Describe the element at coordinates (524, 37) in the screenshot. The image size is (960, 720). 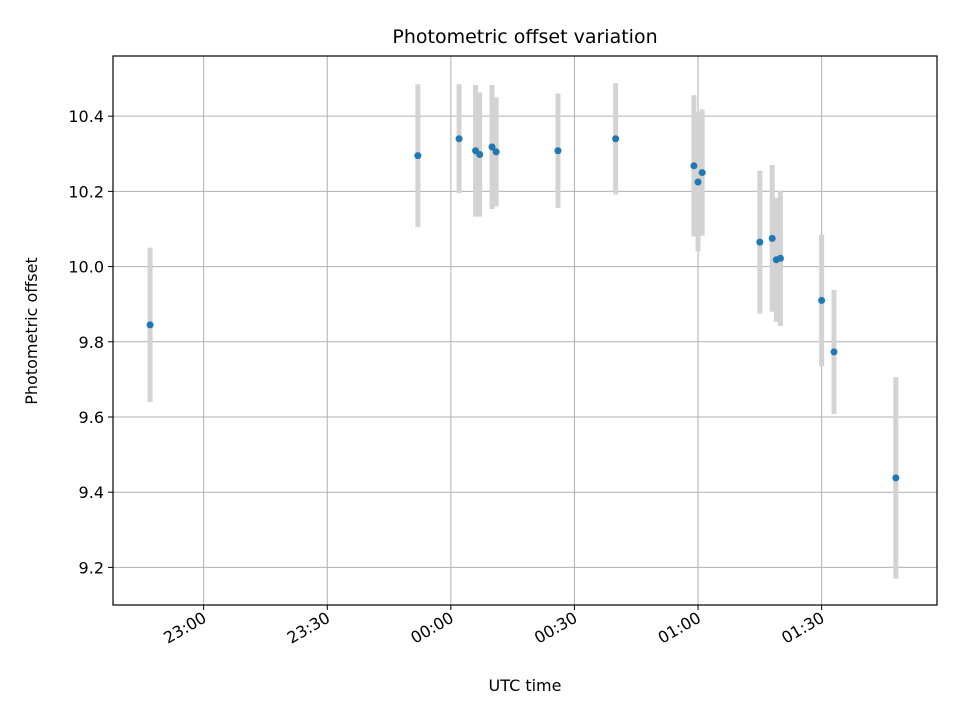
I see `chart-title: Photometric offset variation` at that location.